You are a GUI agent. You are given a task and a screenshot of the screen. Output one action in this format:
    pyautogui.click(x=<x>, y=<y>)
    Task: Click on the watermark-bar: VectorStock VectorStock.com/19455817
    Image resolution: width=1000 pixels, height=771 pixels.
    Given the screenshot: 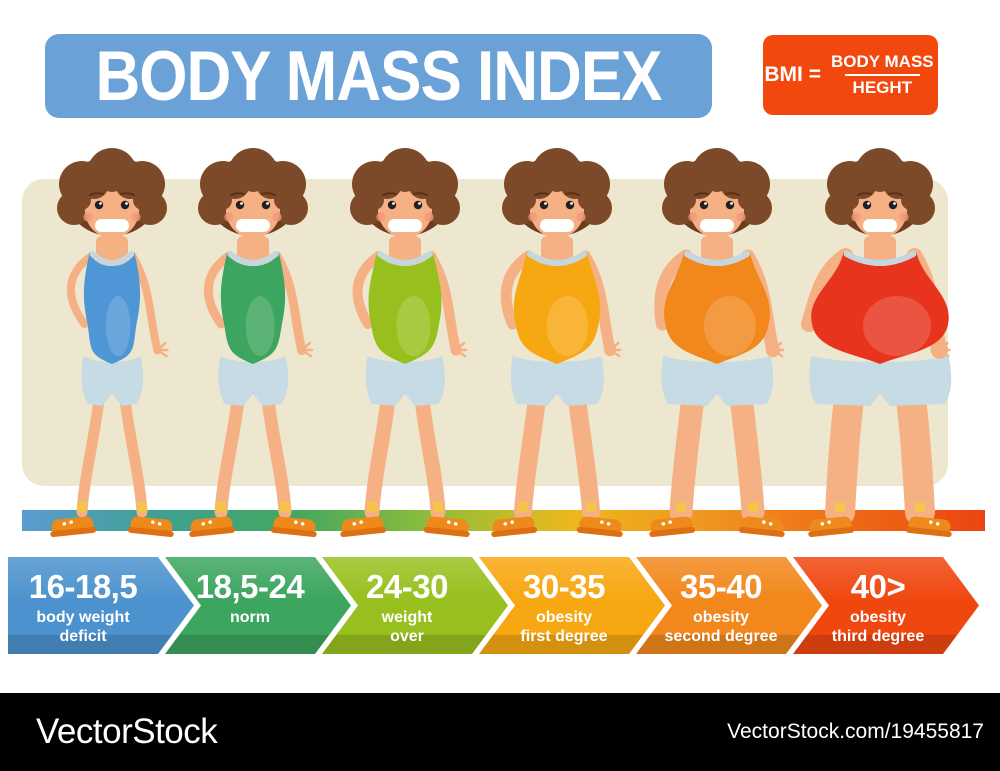 What is the action you would take?
    pyautogui.click(x=500, y=732)
    